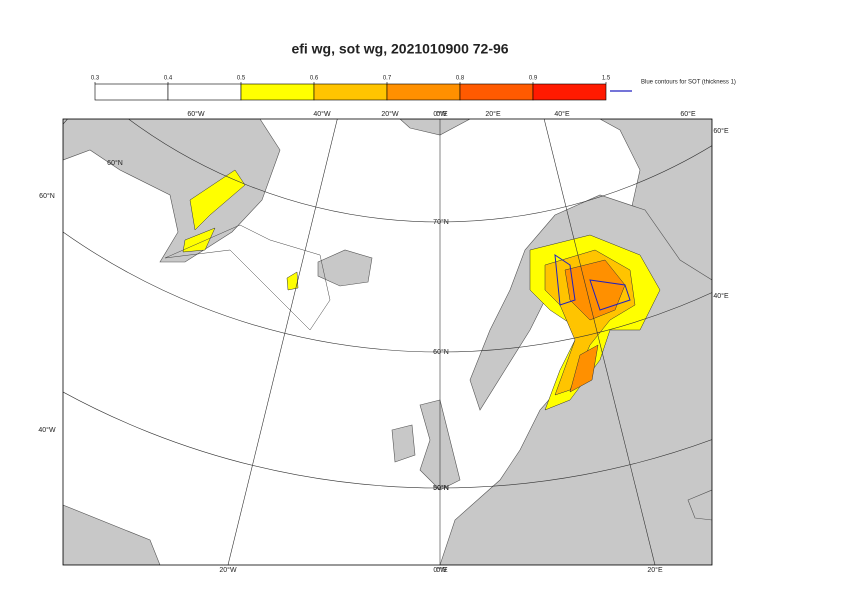  Describe the element at coordinates (314, 79) in the screenshot. I see `colorbar-tick-label: 0.6` at that location.